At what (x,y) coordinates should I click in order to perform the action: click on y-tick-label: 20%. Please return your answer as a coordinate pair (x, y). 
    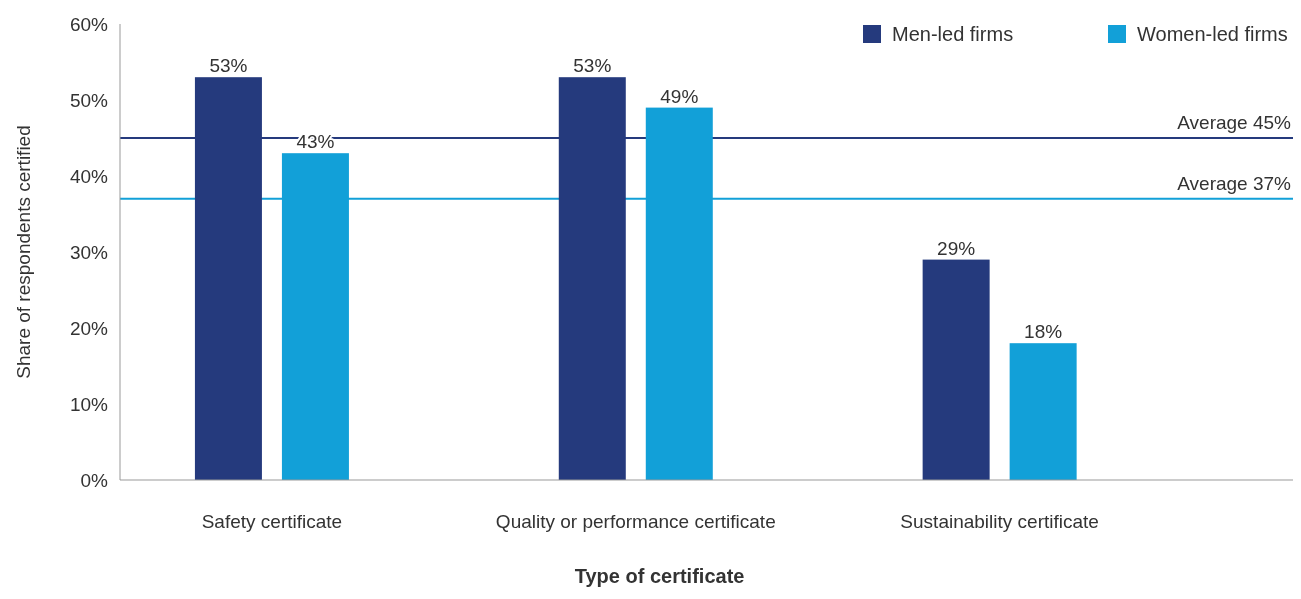
    Looking at the image, I should click on (89, 328).